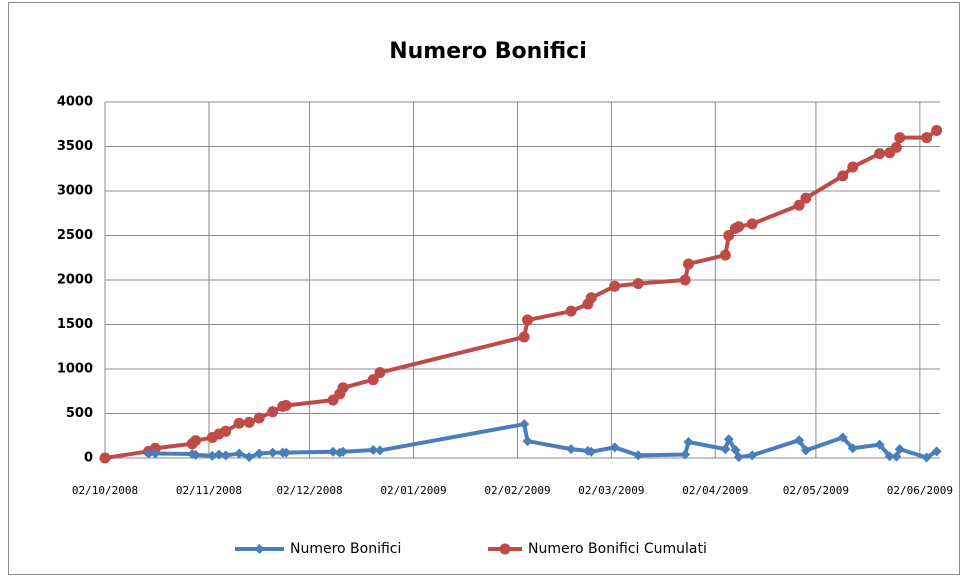 This screenshot has width=960, height=577. I want to click on chart-title: Numero Bonifici, so click(488, 51).